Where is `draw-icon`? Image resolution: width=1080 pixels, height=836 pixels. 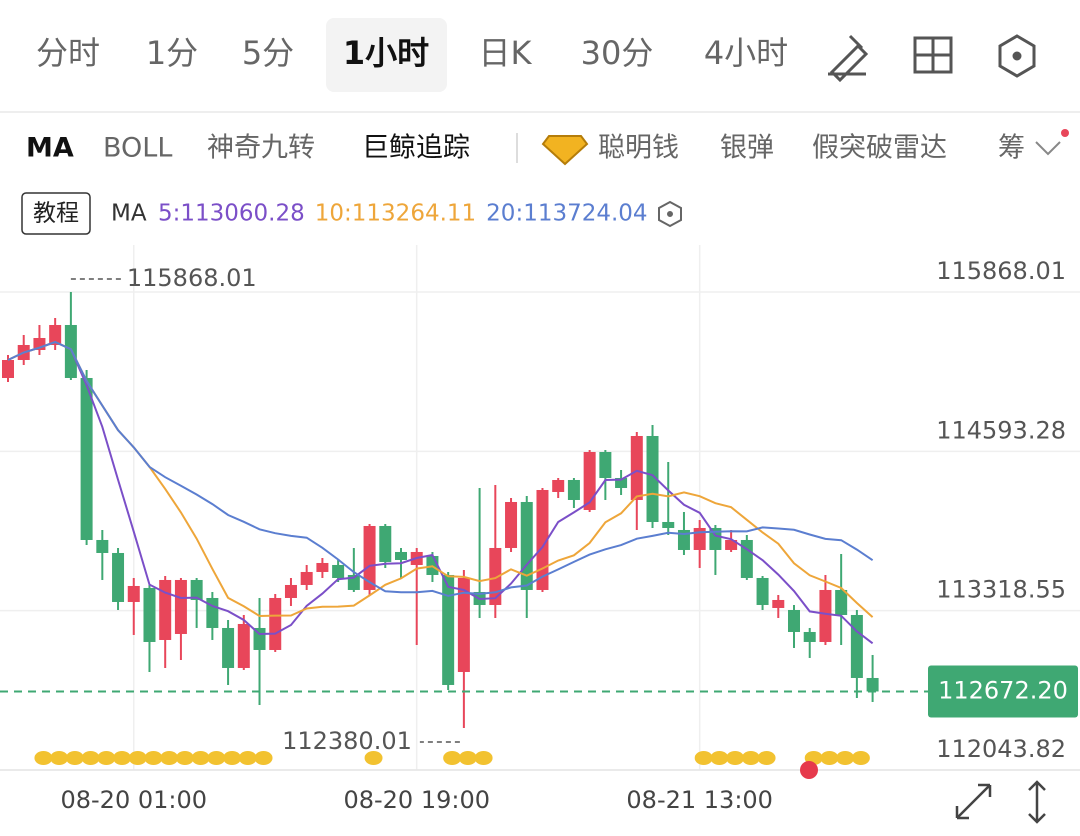 draw-icon is located at coordinates (848, 58).